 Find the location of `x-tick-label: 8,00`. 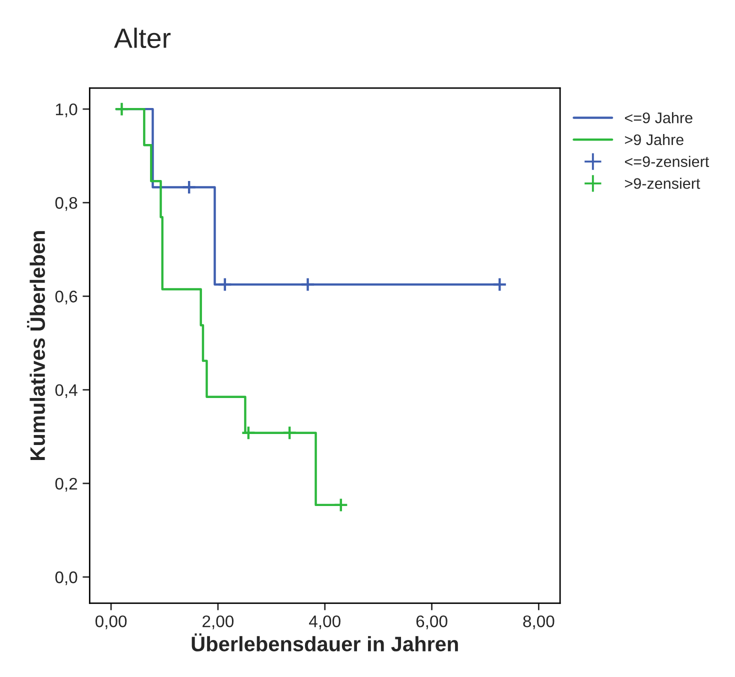

x-tick-label: 8,00 is located at coordinates (538, 622).